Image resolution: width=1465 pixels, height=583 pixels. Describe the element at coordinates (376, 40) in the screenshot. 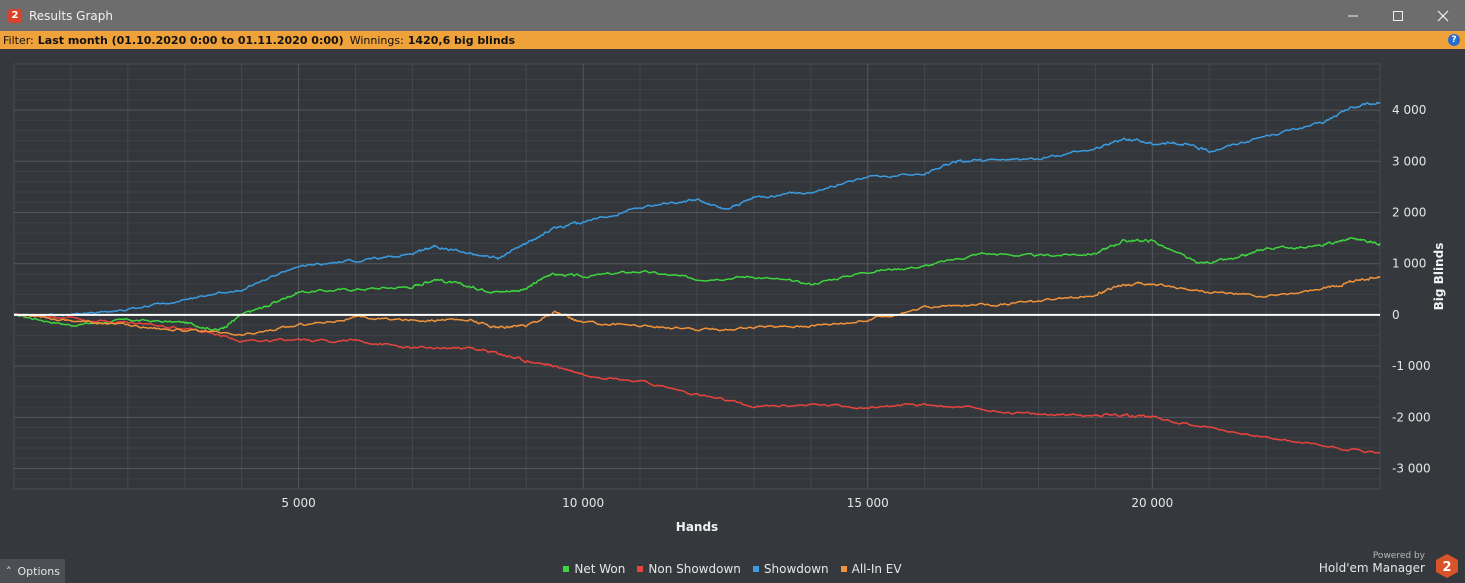

I see `winnings-label: Winnings:` at that location.